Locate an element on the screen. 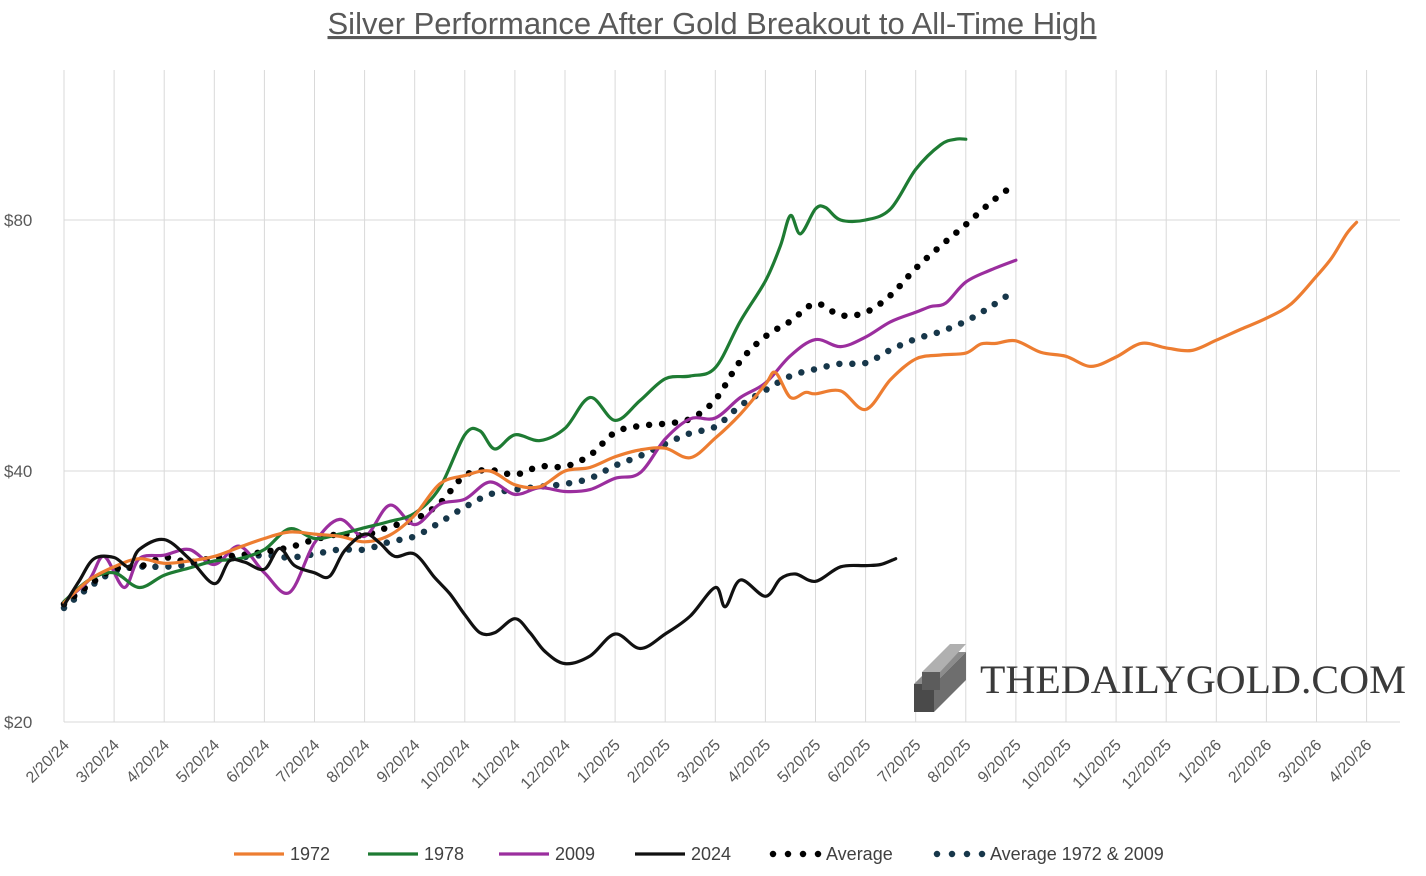  y-tick-label: $40 is located at coordinates (18, 471).